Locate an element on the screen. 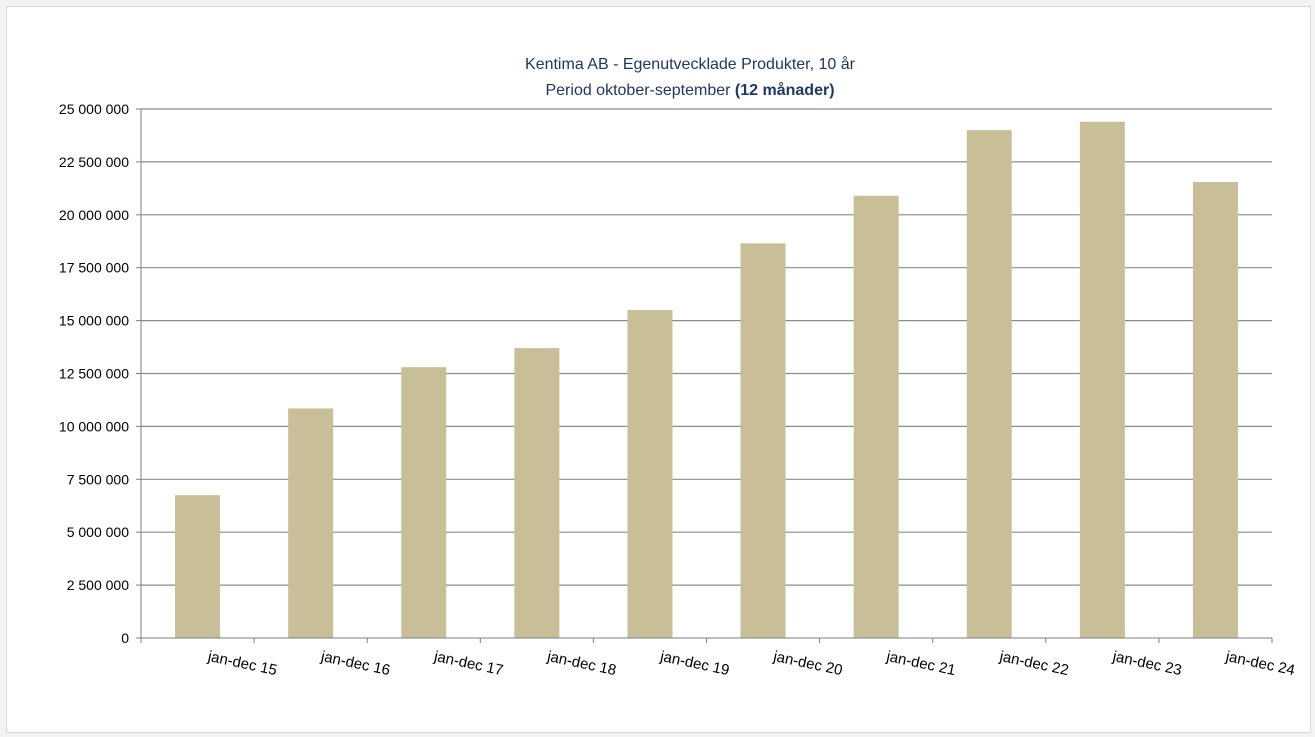 The width and height of the screenshot is (1315, 737). y-tick-label: 25 000 000 is located at coordinates (94, 109).